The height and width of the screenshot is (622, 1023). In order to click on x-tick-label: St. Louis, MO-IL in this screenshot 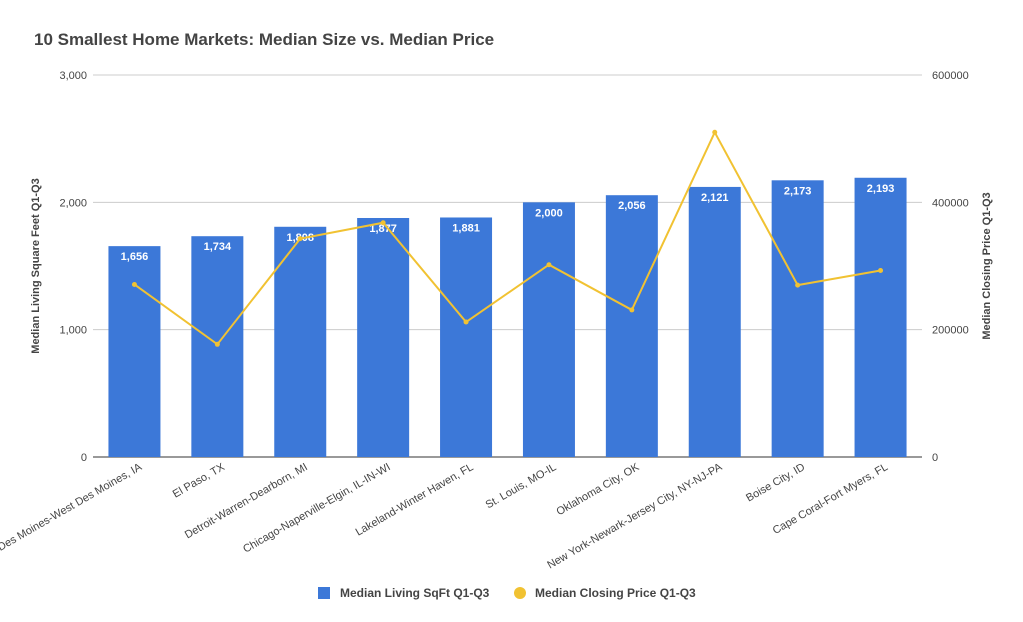, I will do `click(521, 486)`.